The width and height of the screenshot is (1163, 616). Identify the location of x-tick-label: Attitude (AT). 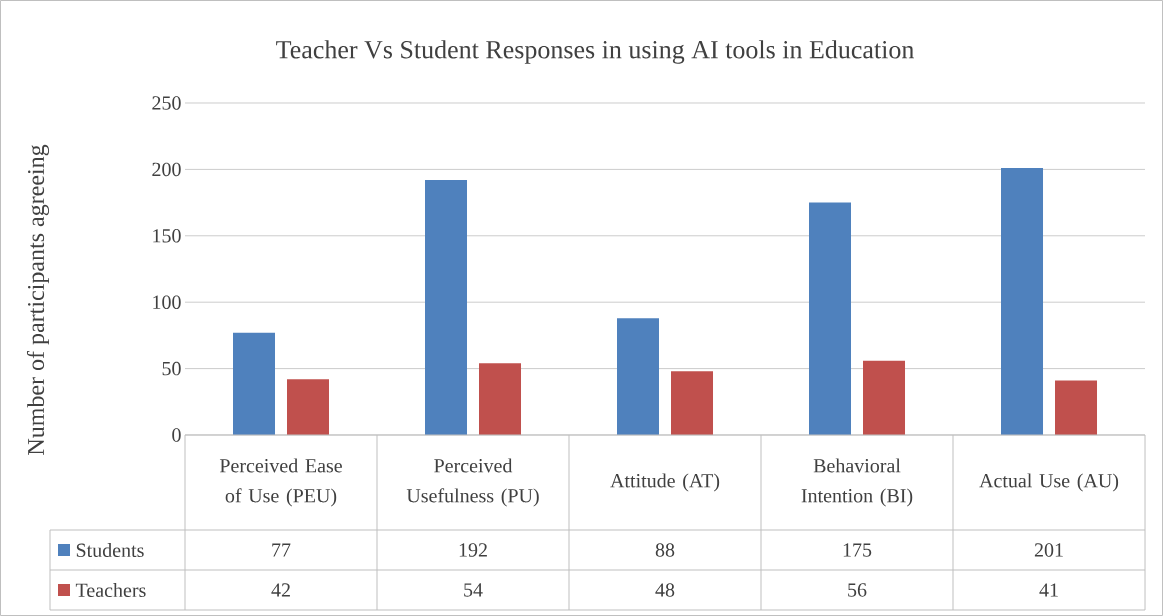
(665, 482).